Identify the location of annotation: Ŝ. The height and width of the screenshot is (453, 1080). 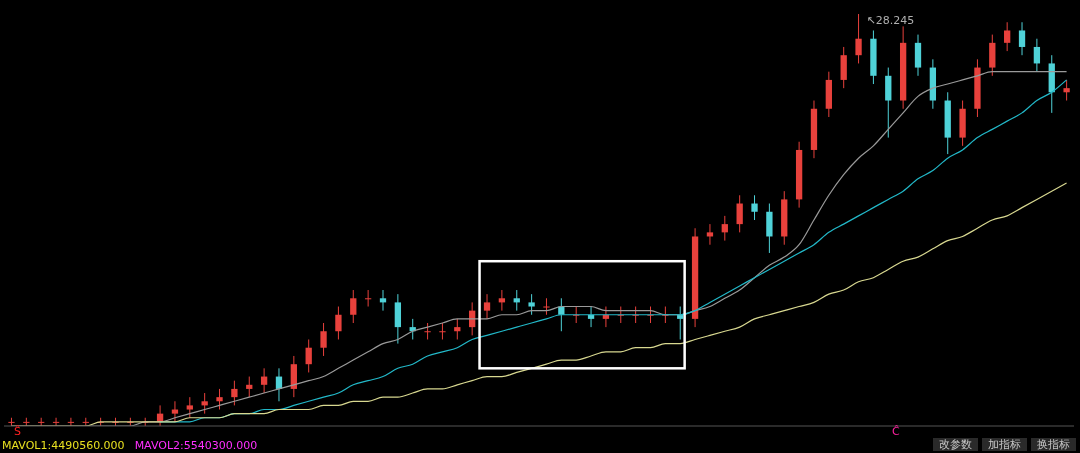
(17, 431).